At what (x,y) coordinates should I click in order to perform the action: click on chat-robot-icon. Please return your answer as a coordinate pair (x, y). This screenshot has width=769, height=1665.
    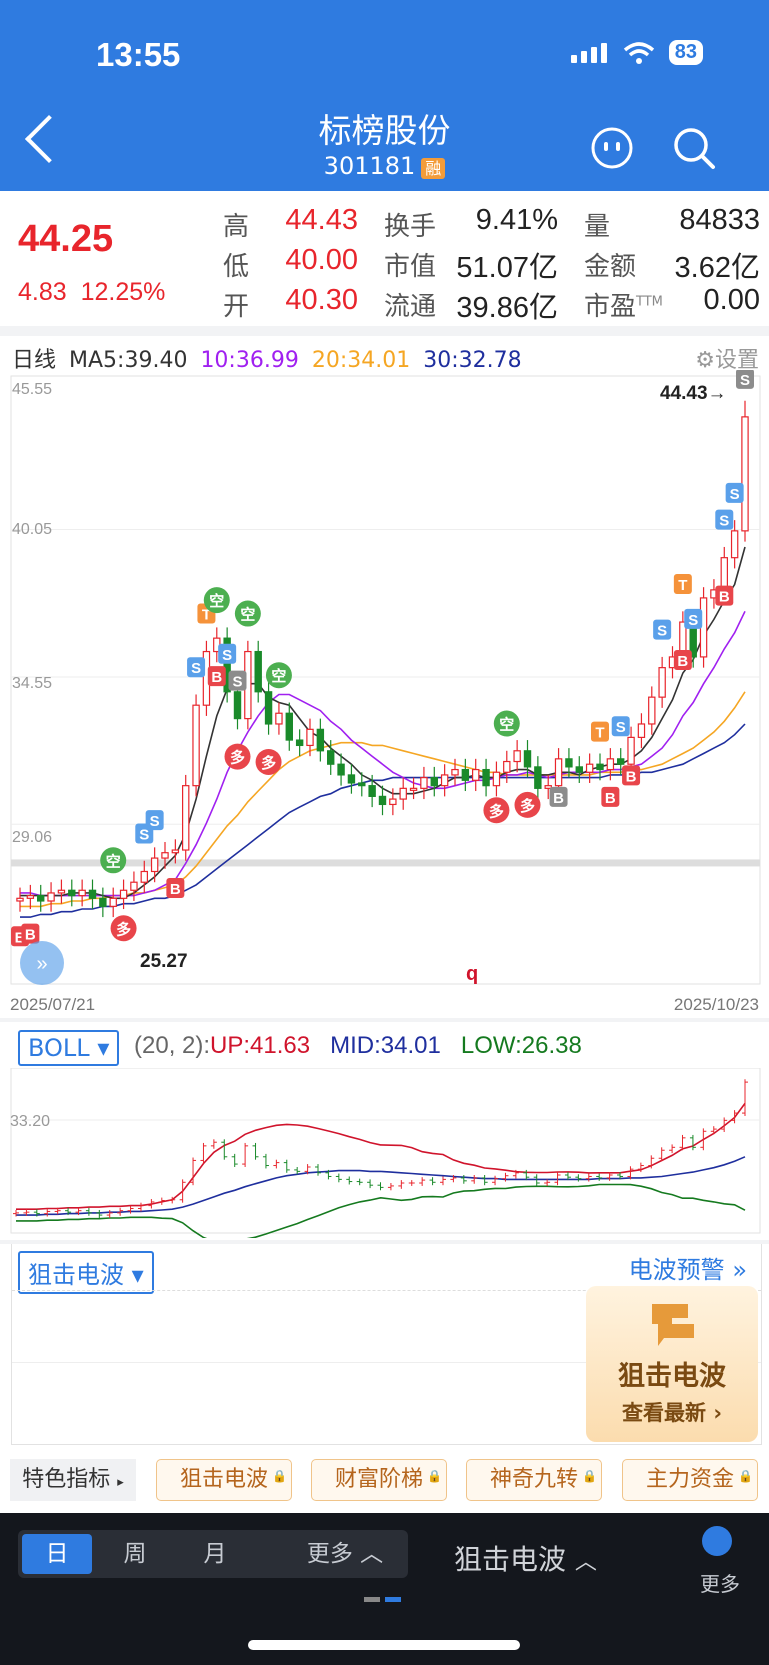
    Looking at the image, I should click on (612, 148).